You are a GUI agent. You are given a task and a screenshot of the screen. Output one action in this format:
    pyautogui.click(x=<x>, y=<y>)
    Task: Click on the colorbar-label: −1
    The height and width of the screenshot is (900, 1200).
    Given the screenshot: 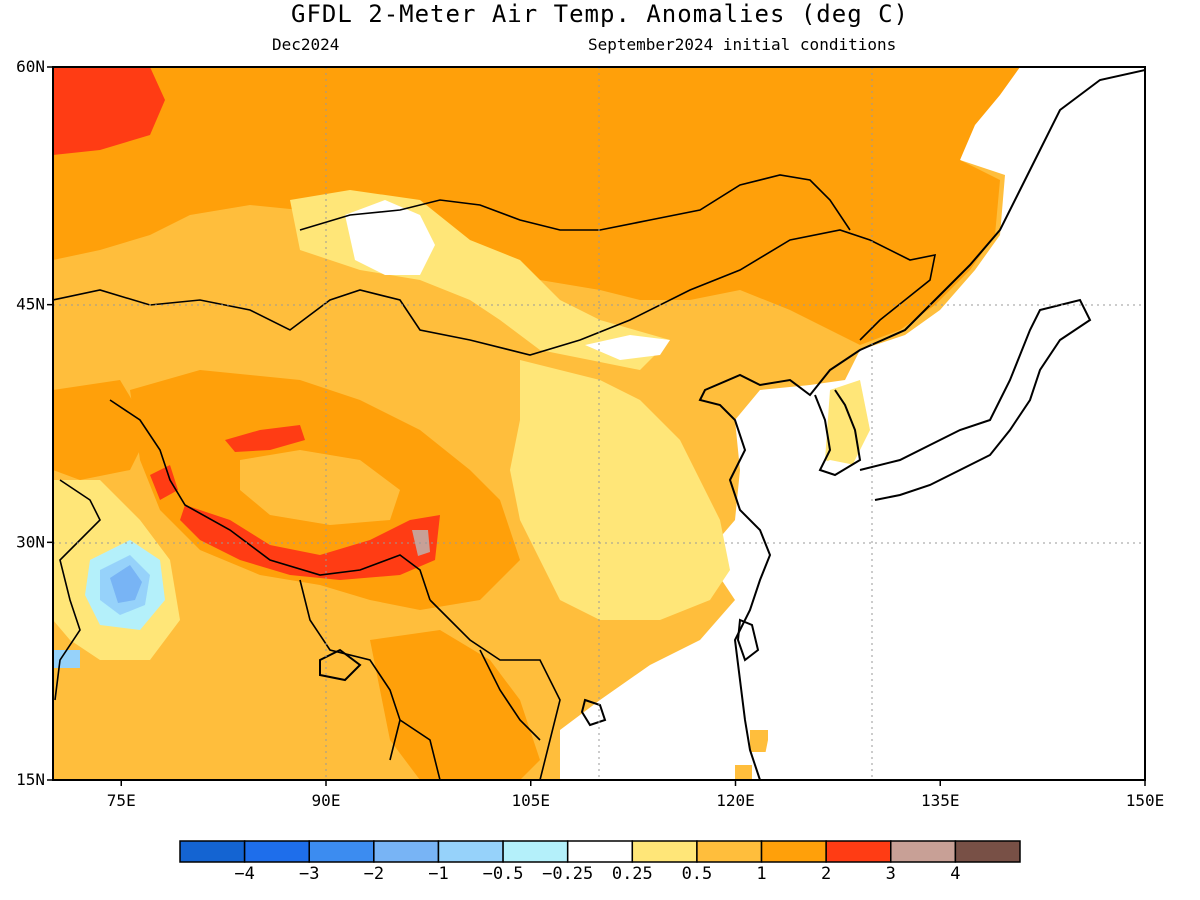 What is the action you would take?
    pyautogui.click(x=438, y=874)
    